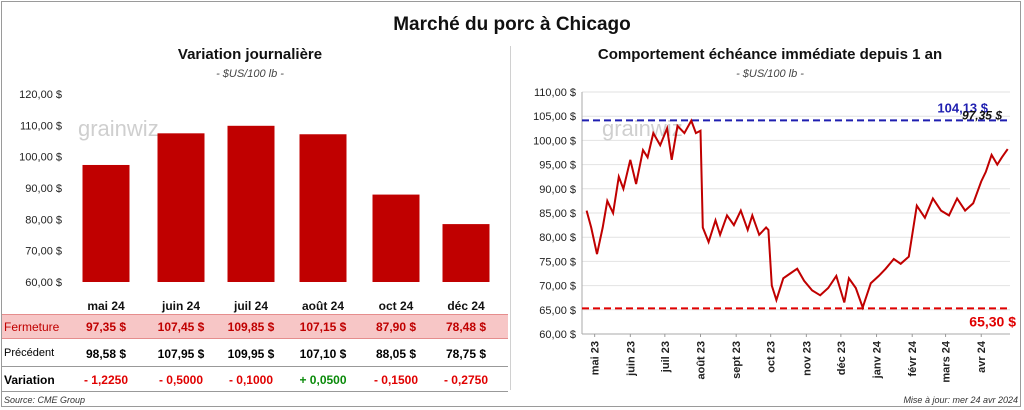  Describe the element at coordinates (255, 391) in the screenshot. I see `table-bottom-line` at that location.